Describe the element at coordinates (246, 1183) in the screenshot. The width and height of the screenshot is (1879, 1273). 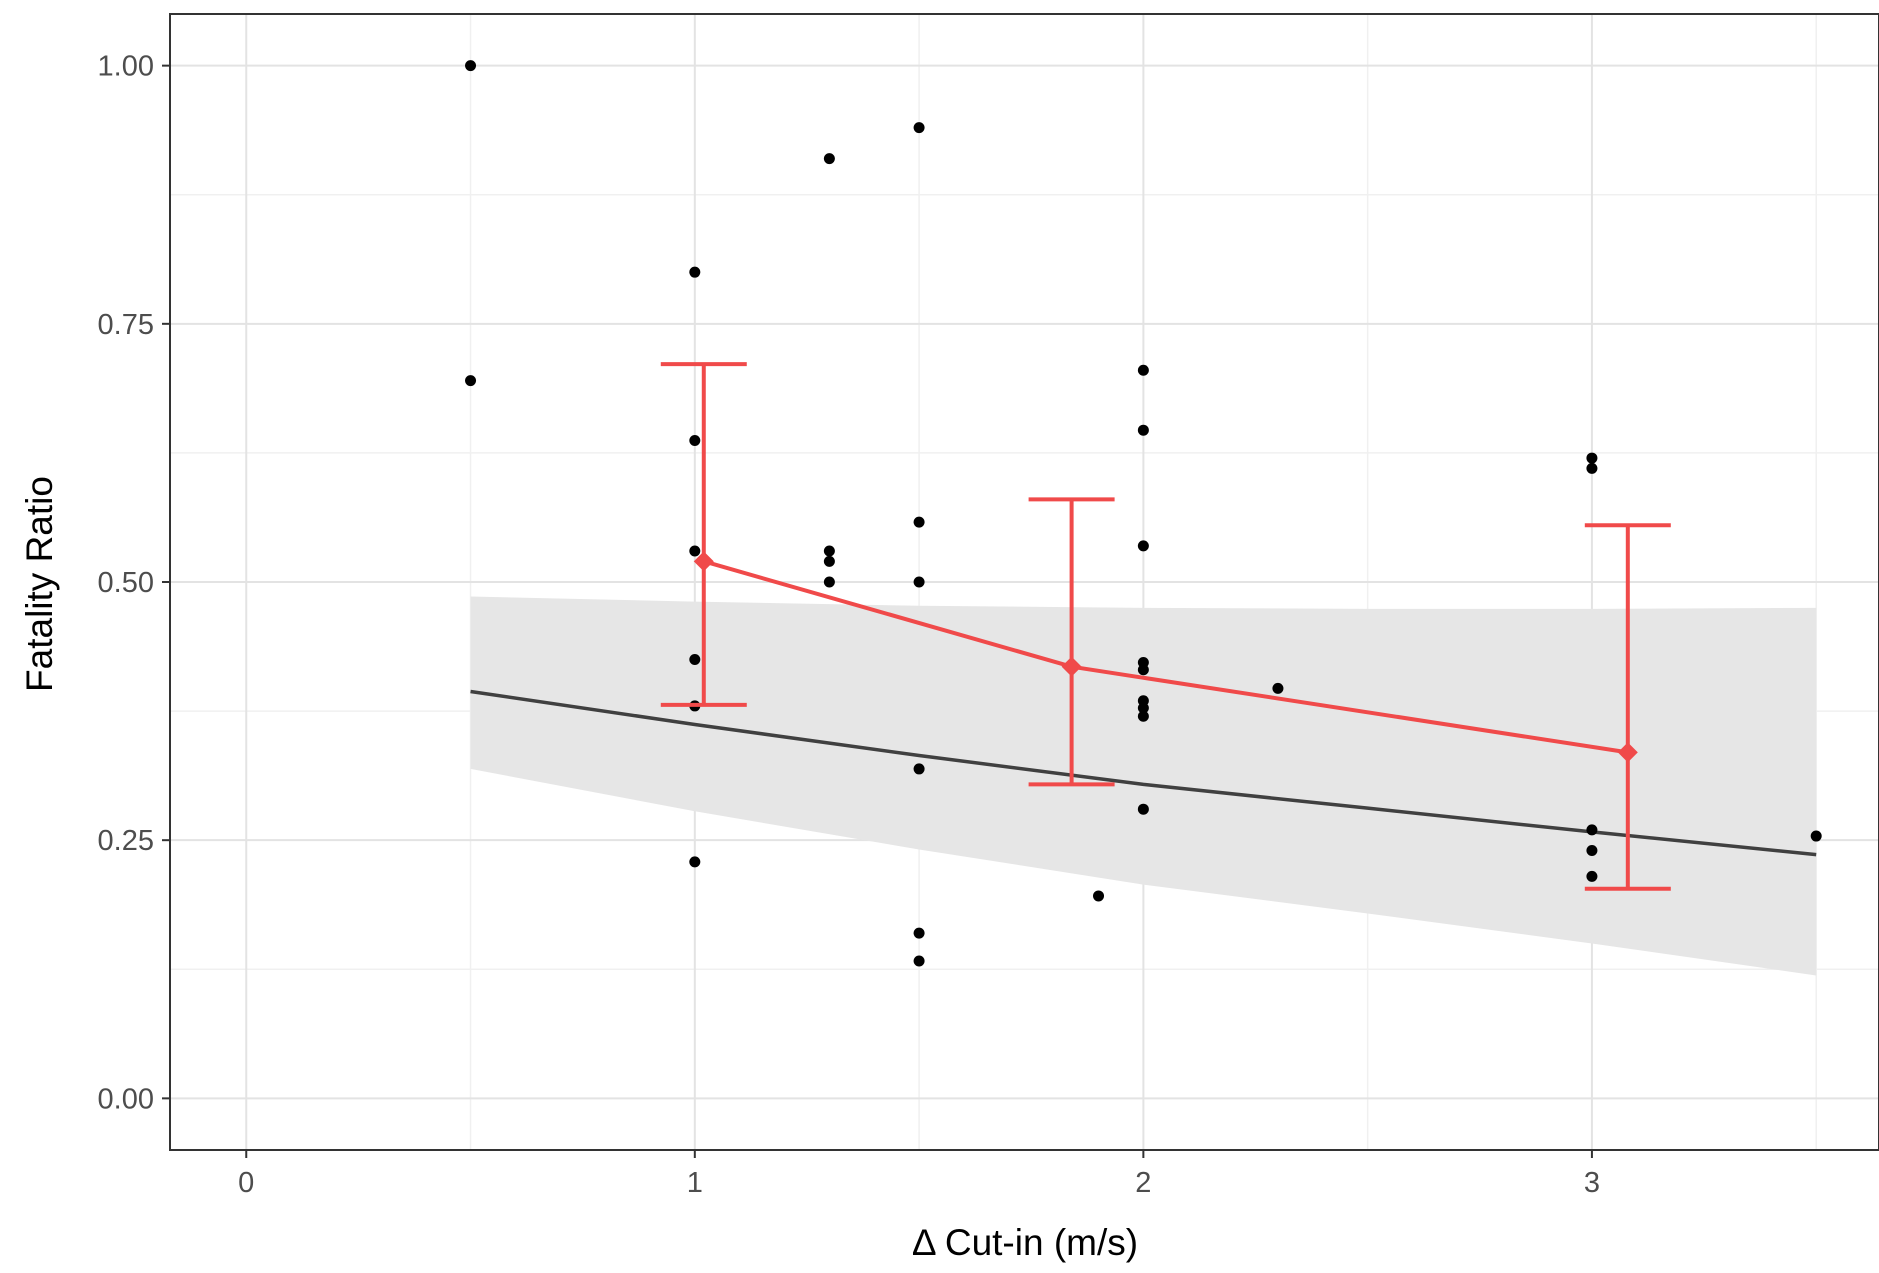
I see `x-tick-label: 0` at that location.